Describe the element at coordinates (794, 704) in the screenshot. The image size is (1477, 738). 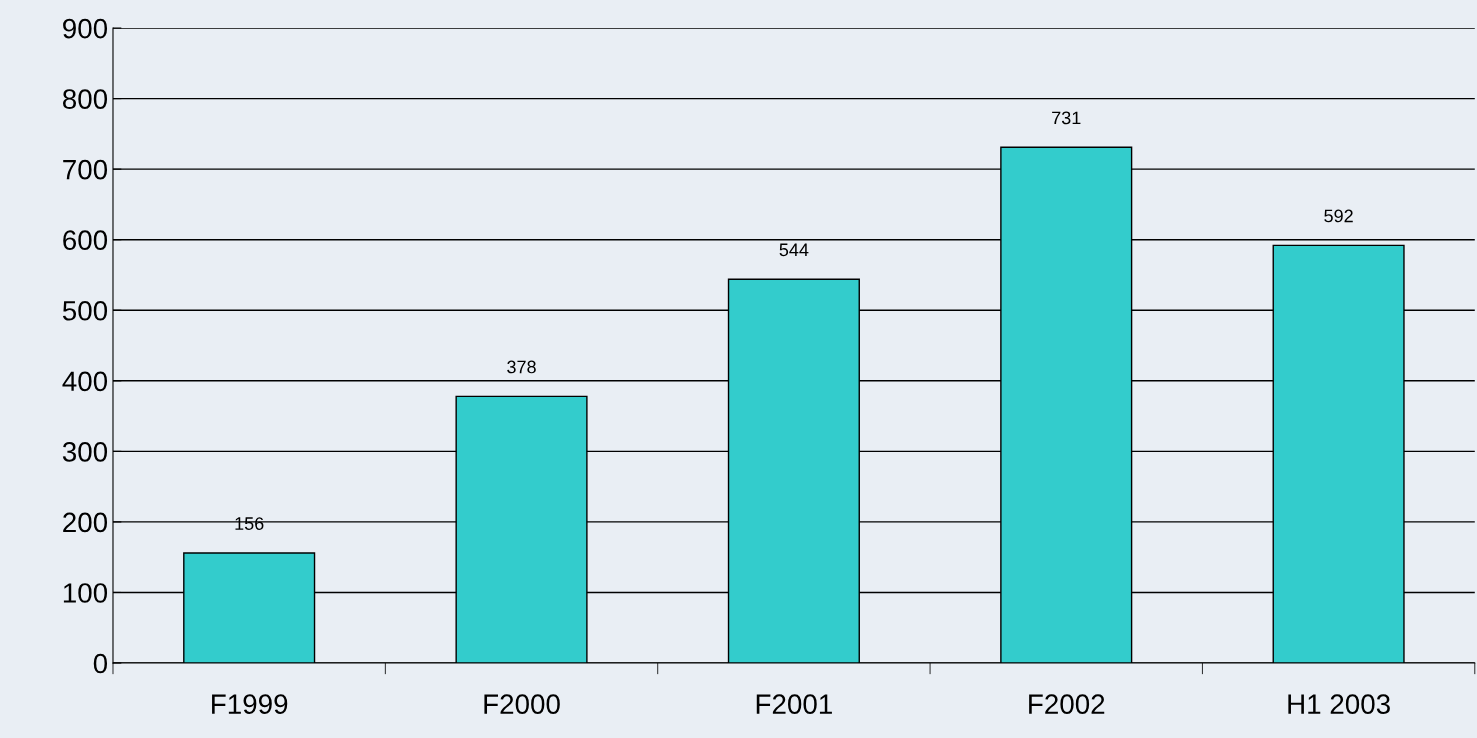
I see `x-tick-label: F2001` at that location.